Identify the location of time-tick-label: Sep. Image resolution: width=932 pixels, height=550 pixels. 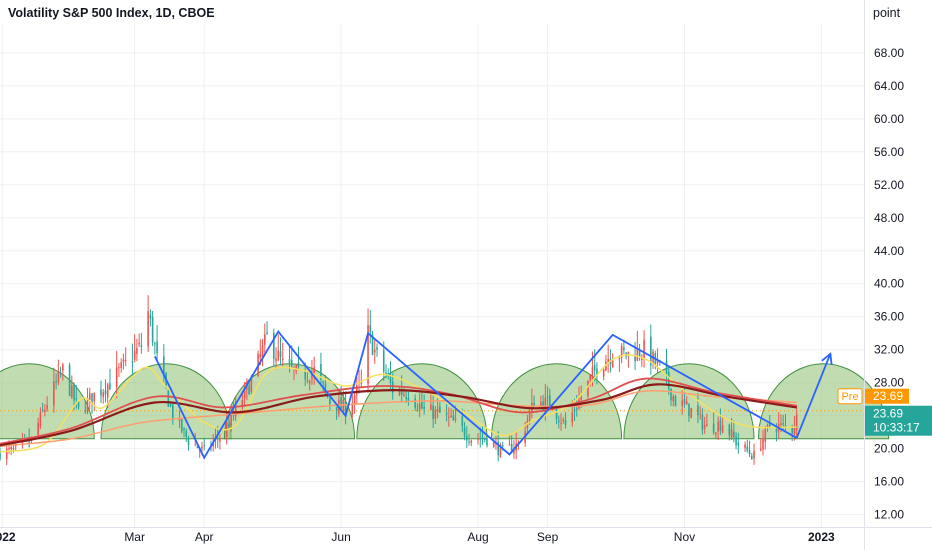
(548, 537).